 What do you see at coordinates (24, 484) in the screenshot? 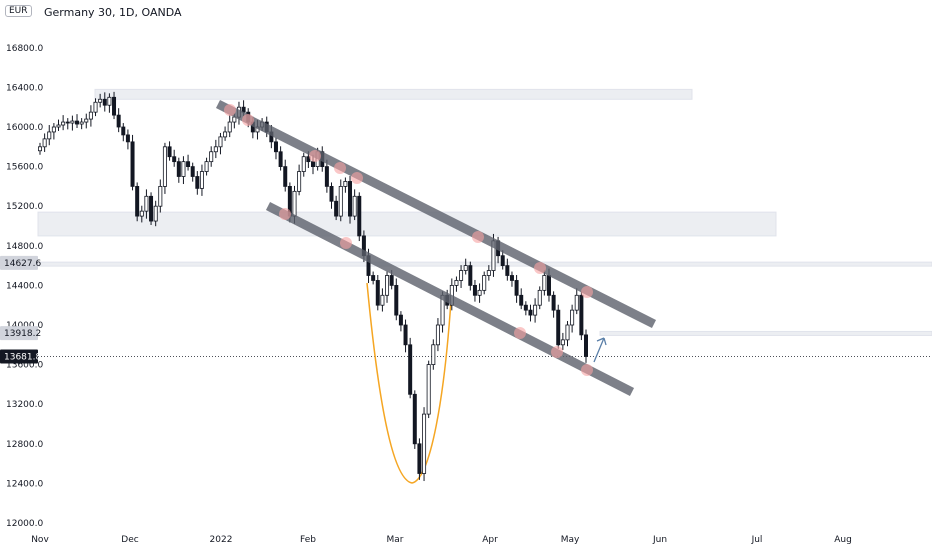
I see `y-tick-label: 12400.0` at bounding box center [24, 484].